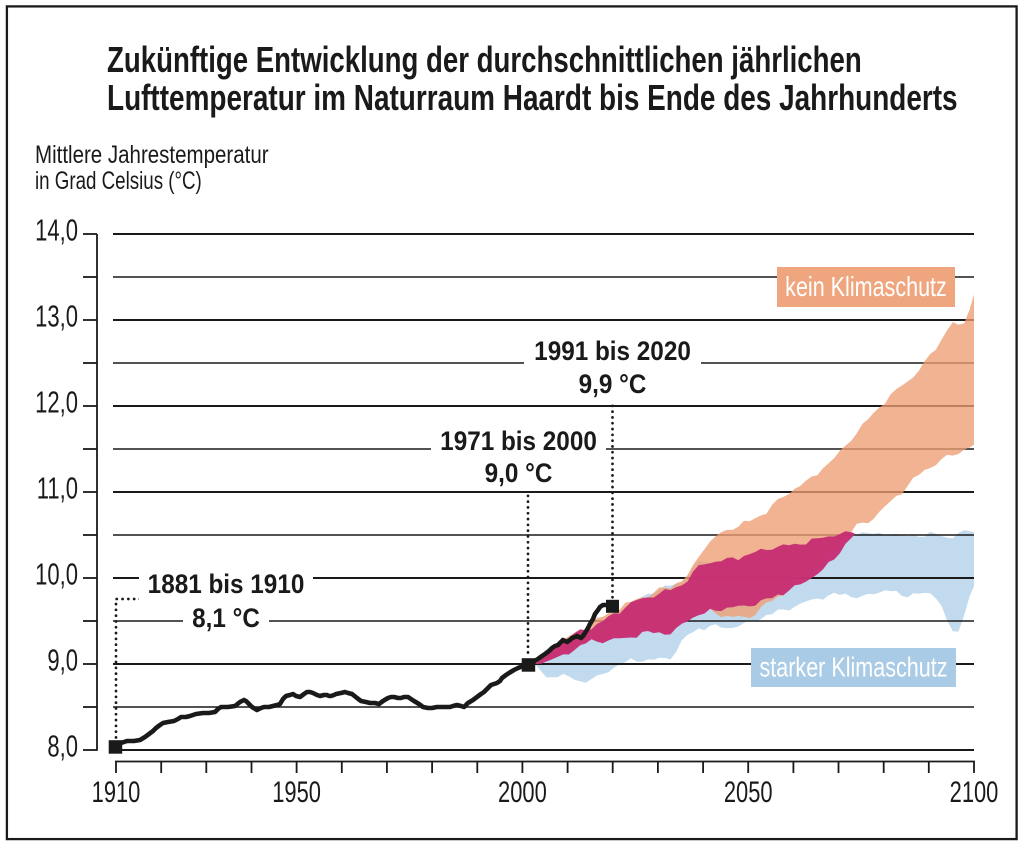 This screenshot has height=846, width=1024. What do you see at coordinates (62, 660) in the screenshot?
I see `svg-text: 9,0` at bounding box center [62, 660].